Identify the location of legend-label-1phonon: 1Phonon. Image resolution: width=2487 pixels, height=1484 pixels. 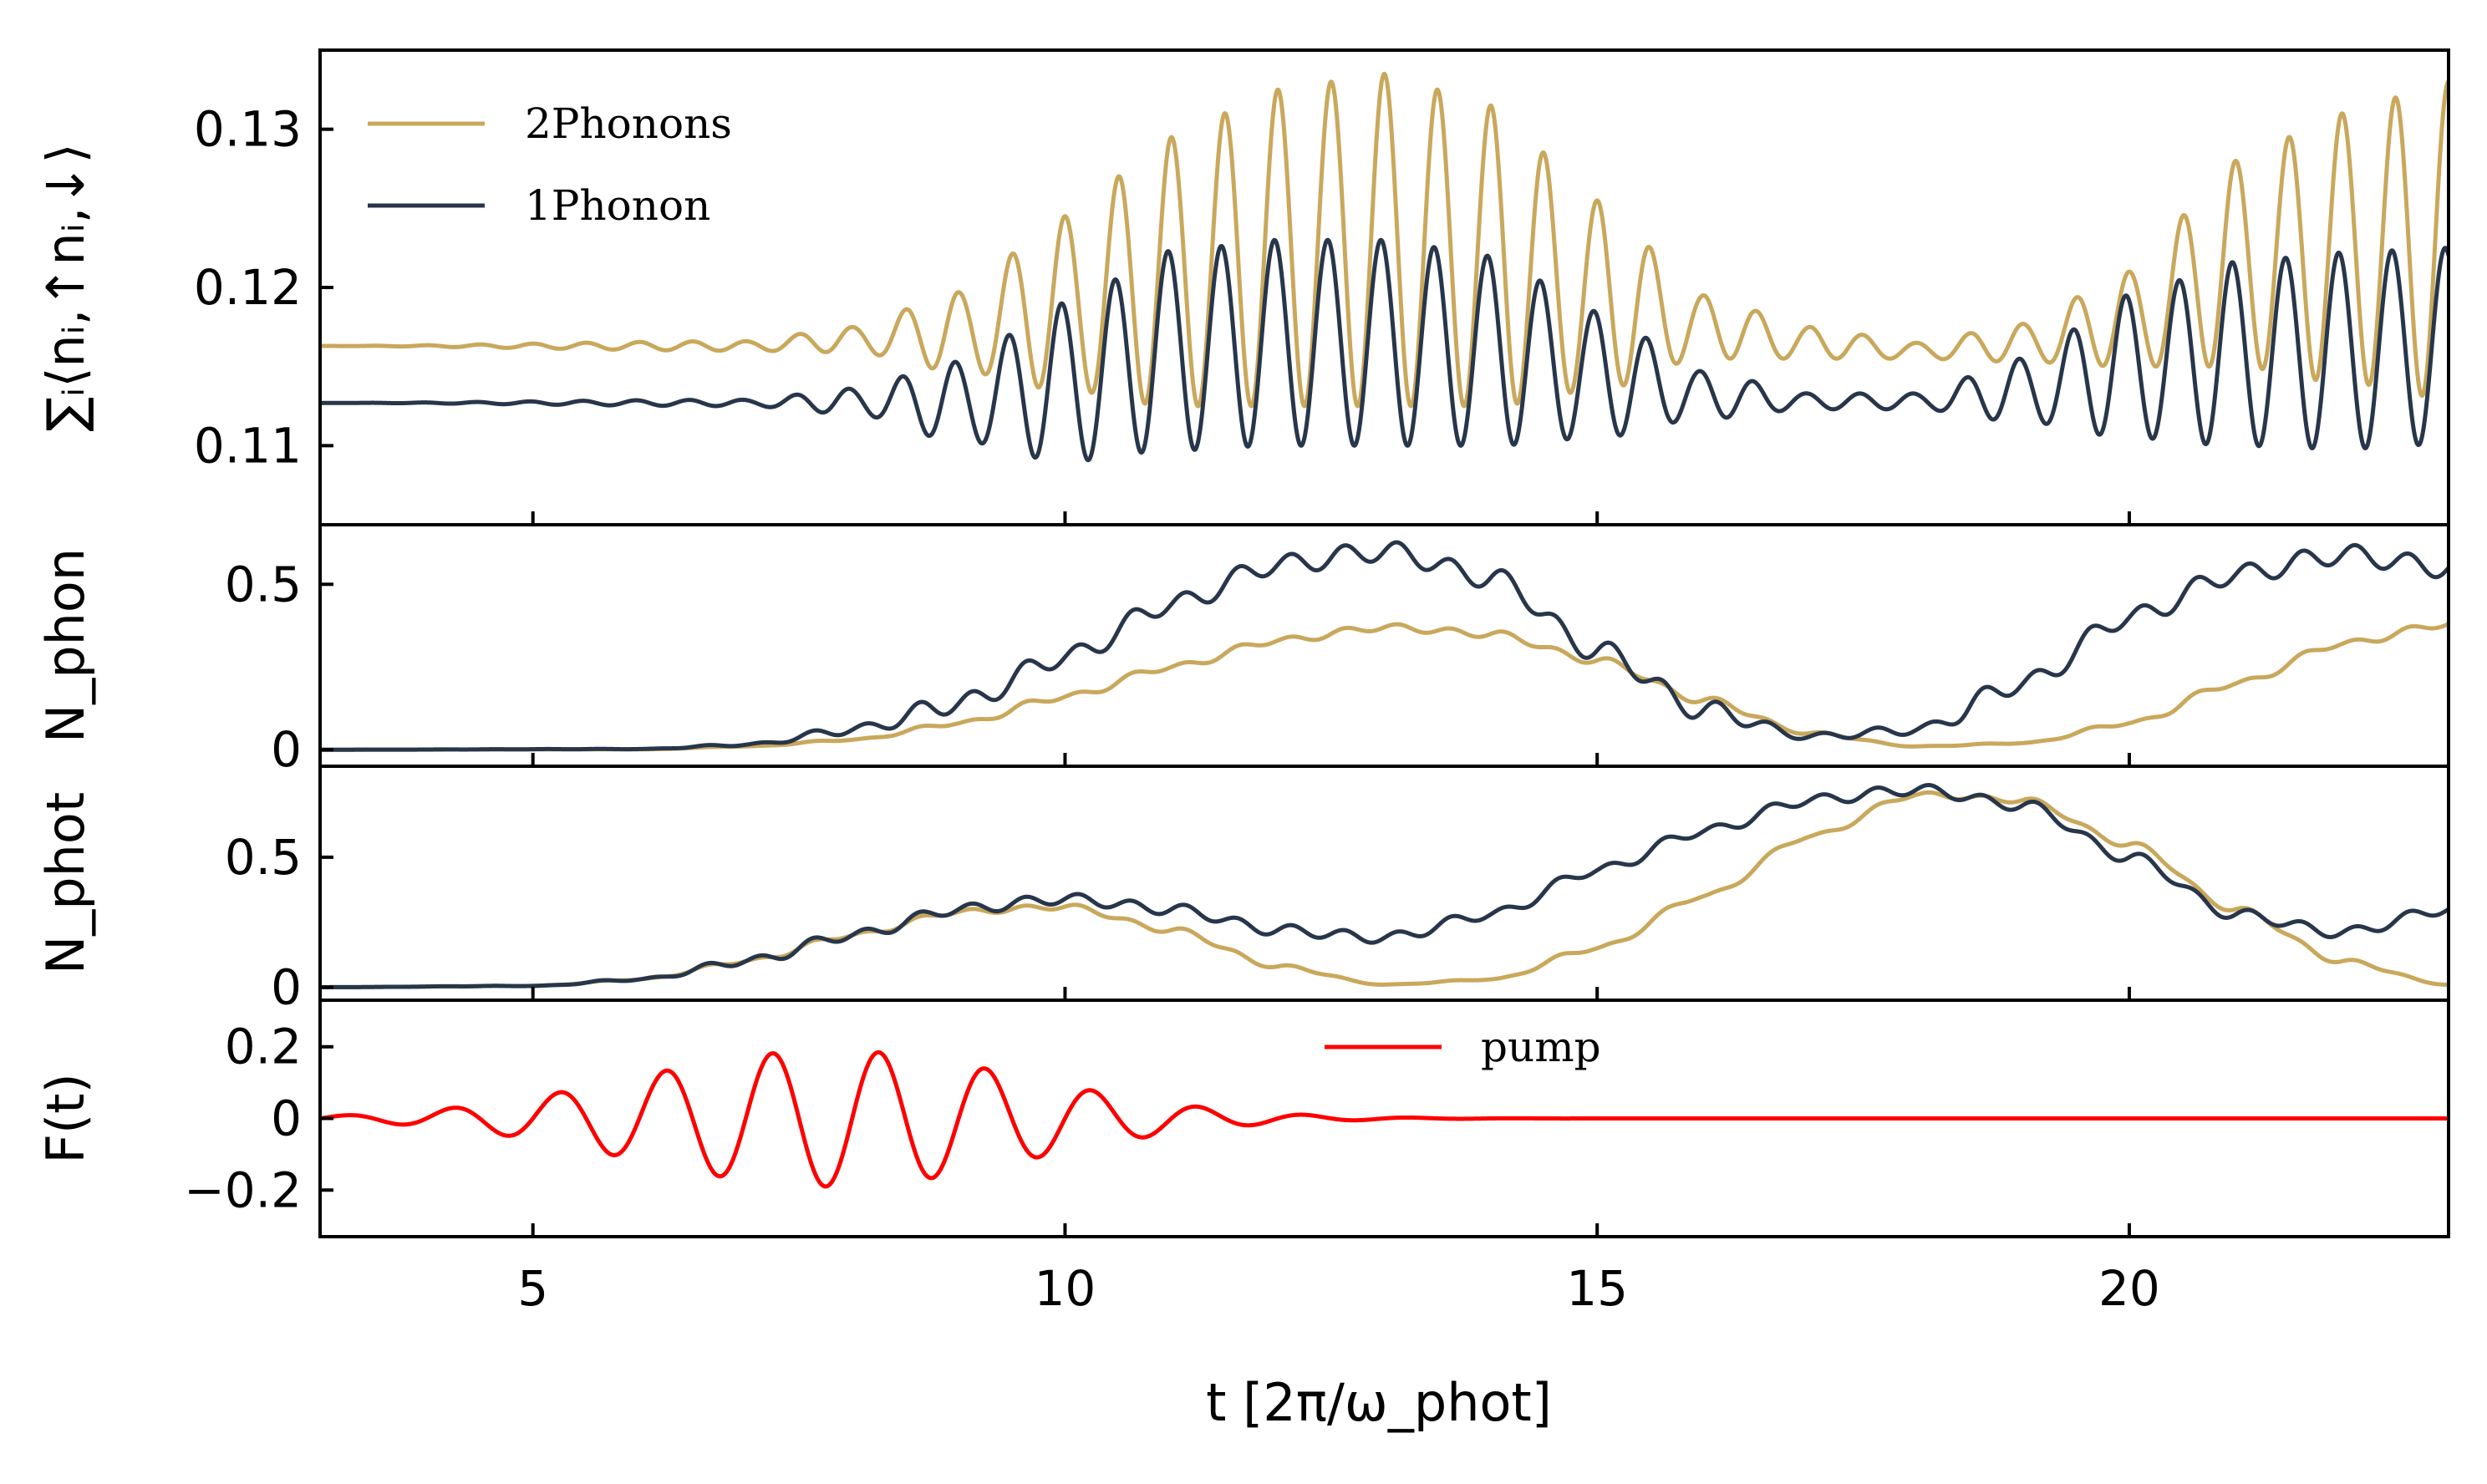
(617, 205).